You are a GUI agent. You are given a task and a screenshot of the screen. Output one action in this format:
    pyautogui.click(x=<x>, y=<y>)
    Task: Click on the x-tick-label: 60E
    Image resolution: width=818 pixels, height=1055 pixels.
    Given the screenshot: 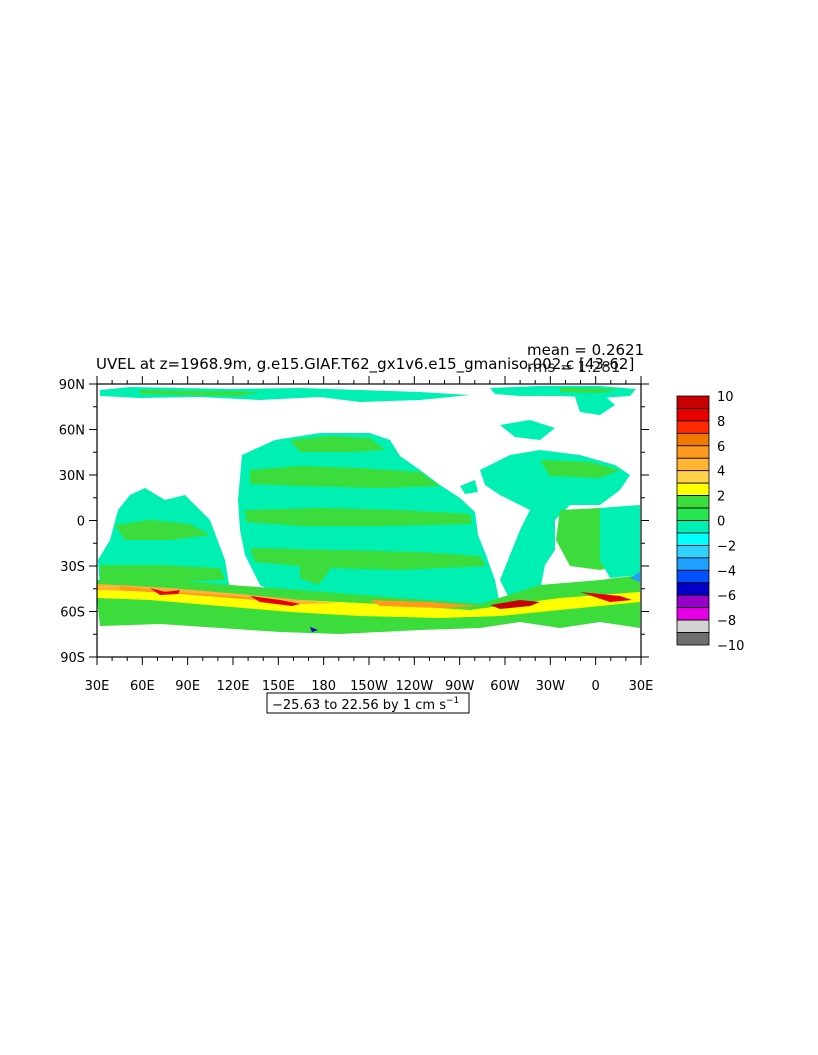 What is the action you would take?
    pyautogui.click(x=142, y=686)
    